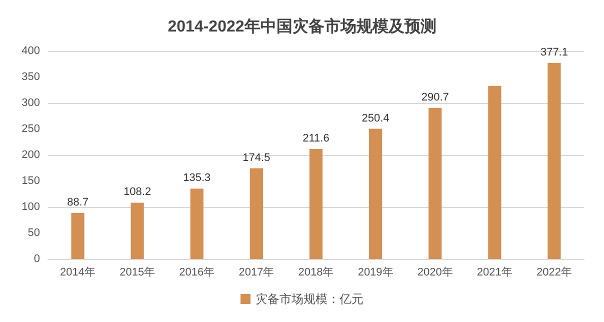 The image size is (604, 322). What do you see at coordinates (31, 207) in the screenshot?
I see `y-tick-label: 100` at bounding box center [31, 207].